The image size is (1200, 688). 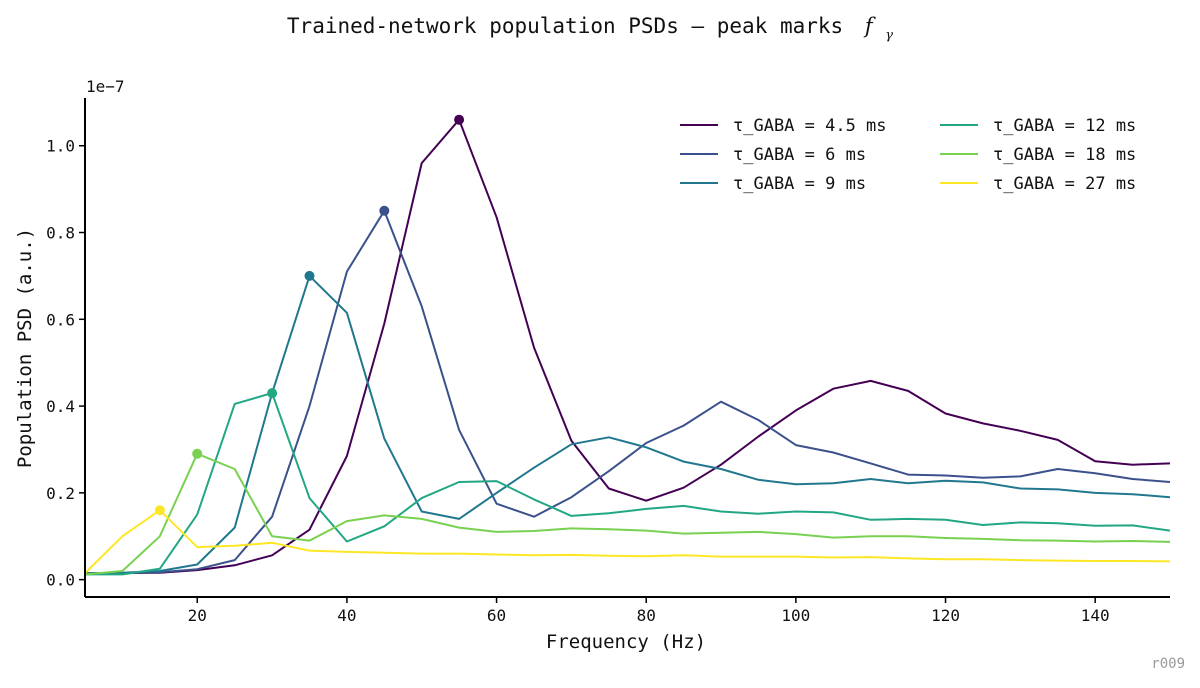 I want to click on legend-label-5: τ_GABA = 27 ms, so click(x=1064, y=184).